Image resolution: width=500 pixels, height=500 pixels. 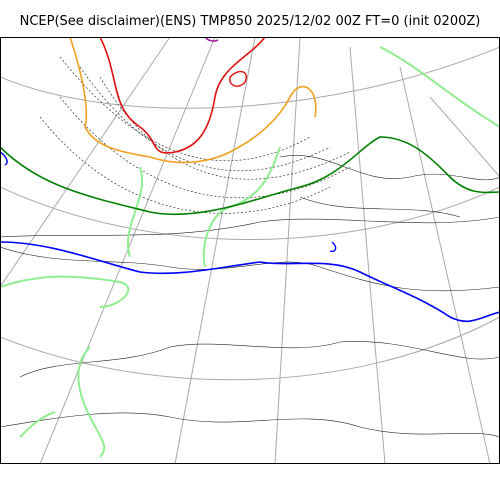 I want to click on contour-red, so click(x=182, y=95).